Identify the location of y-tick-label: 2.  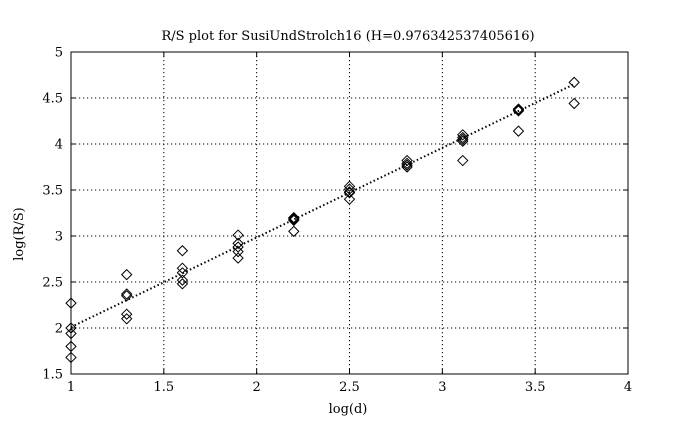
(59, 329).